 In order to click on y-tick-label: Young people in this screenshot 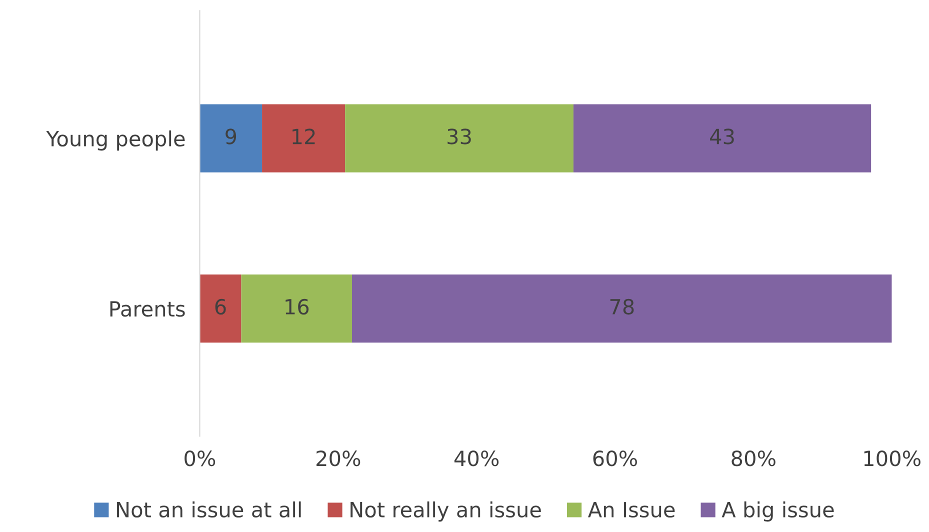, I will do `click(115, 140)`.